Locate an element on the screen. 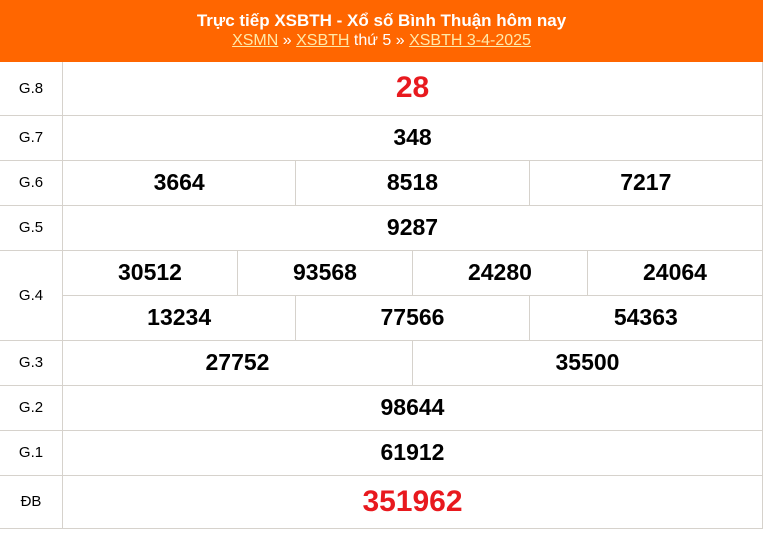 The height and width of the screenshot is (538, 763). prize-label: G.1 is located at coordinates (31, 452).